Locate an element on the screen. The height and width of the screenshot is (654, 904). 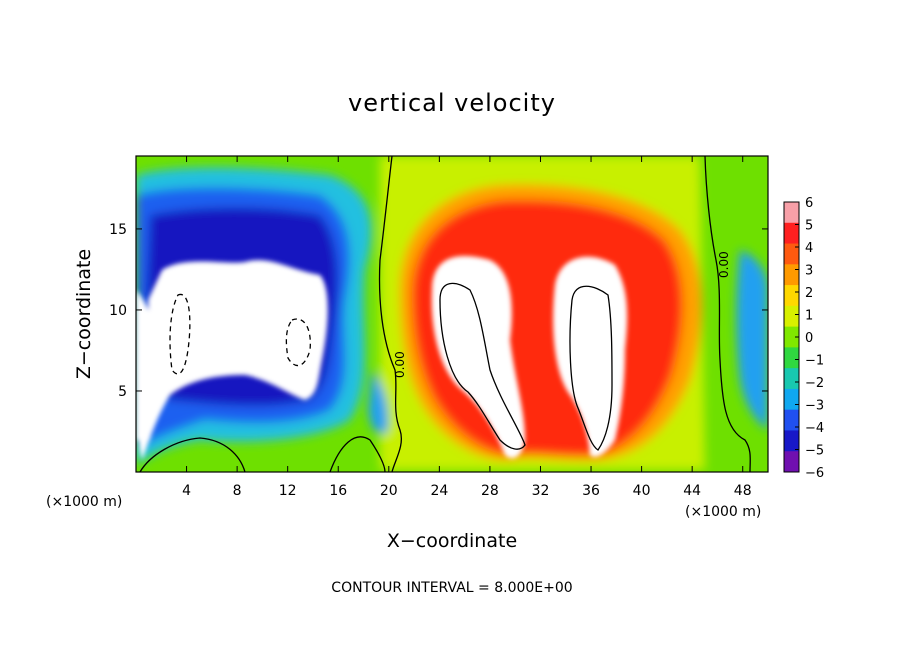
contour-label-west: 0.00 is located at coordinates (400, 364).